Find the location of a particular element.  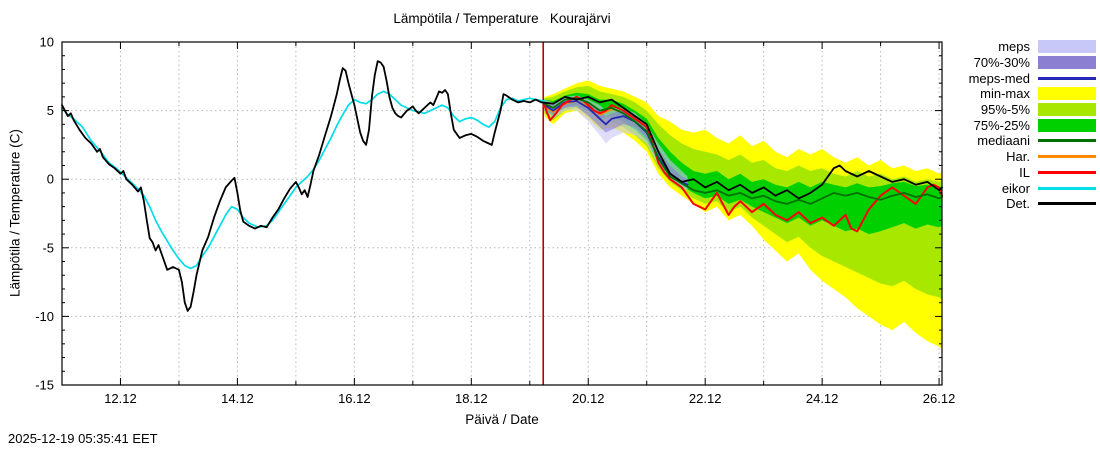

x-tick-label: 16.12 is located at coordinates (354, 398).